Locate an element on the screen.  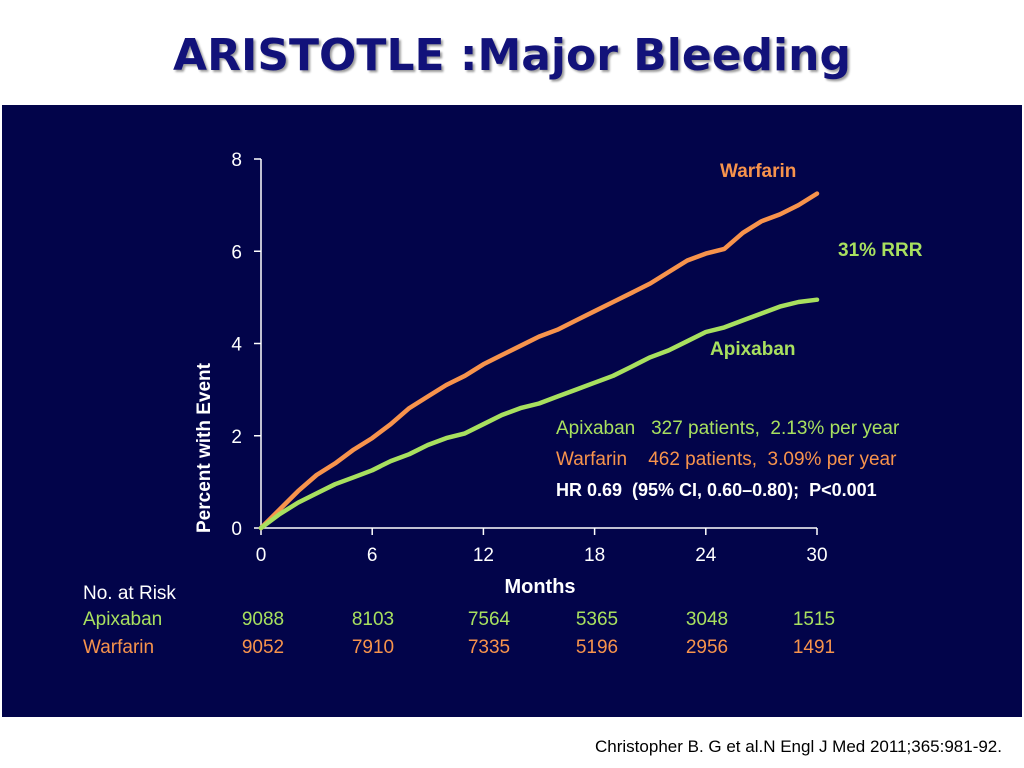
risk-value: 7564 is located at coordinates (489, 619).